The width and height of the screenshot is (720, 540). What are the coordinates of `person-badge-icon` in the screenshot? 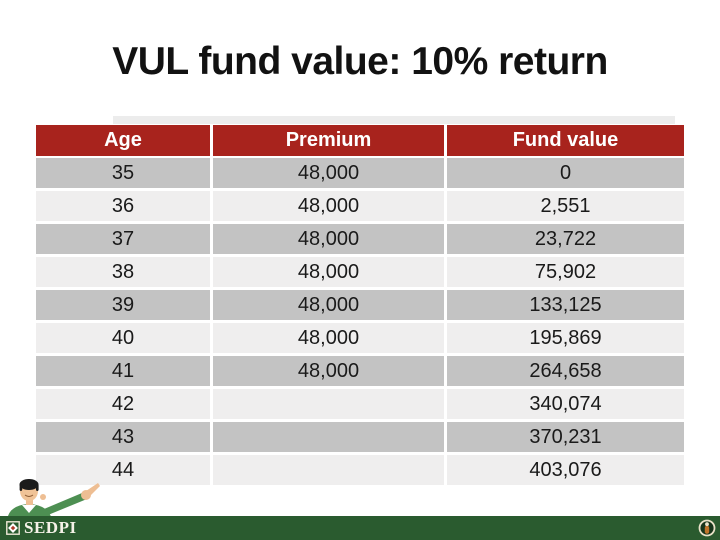 It's located at (707, 528).